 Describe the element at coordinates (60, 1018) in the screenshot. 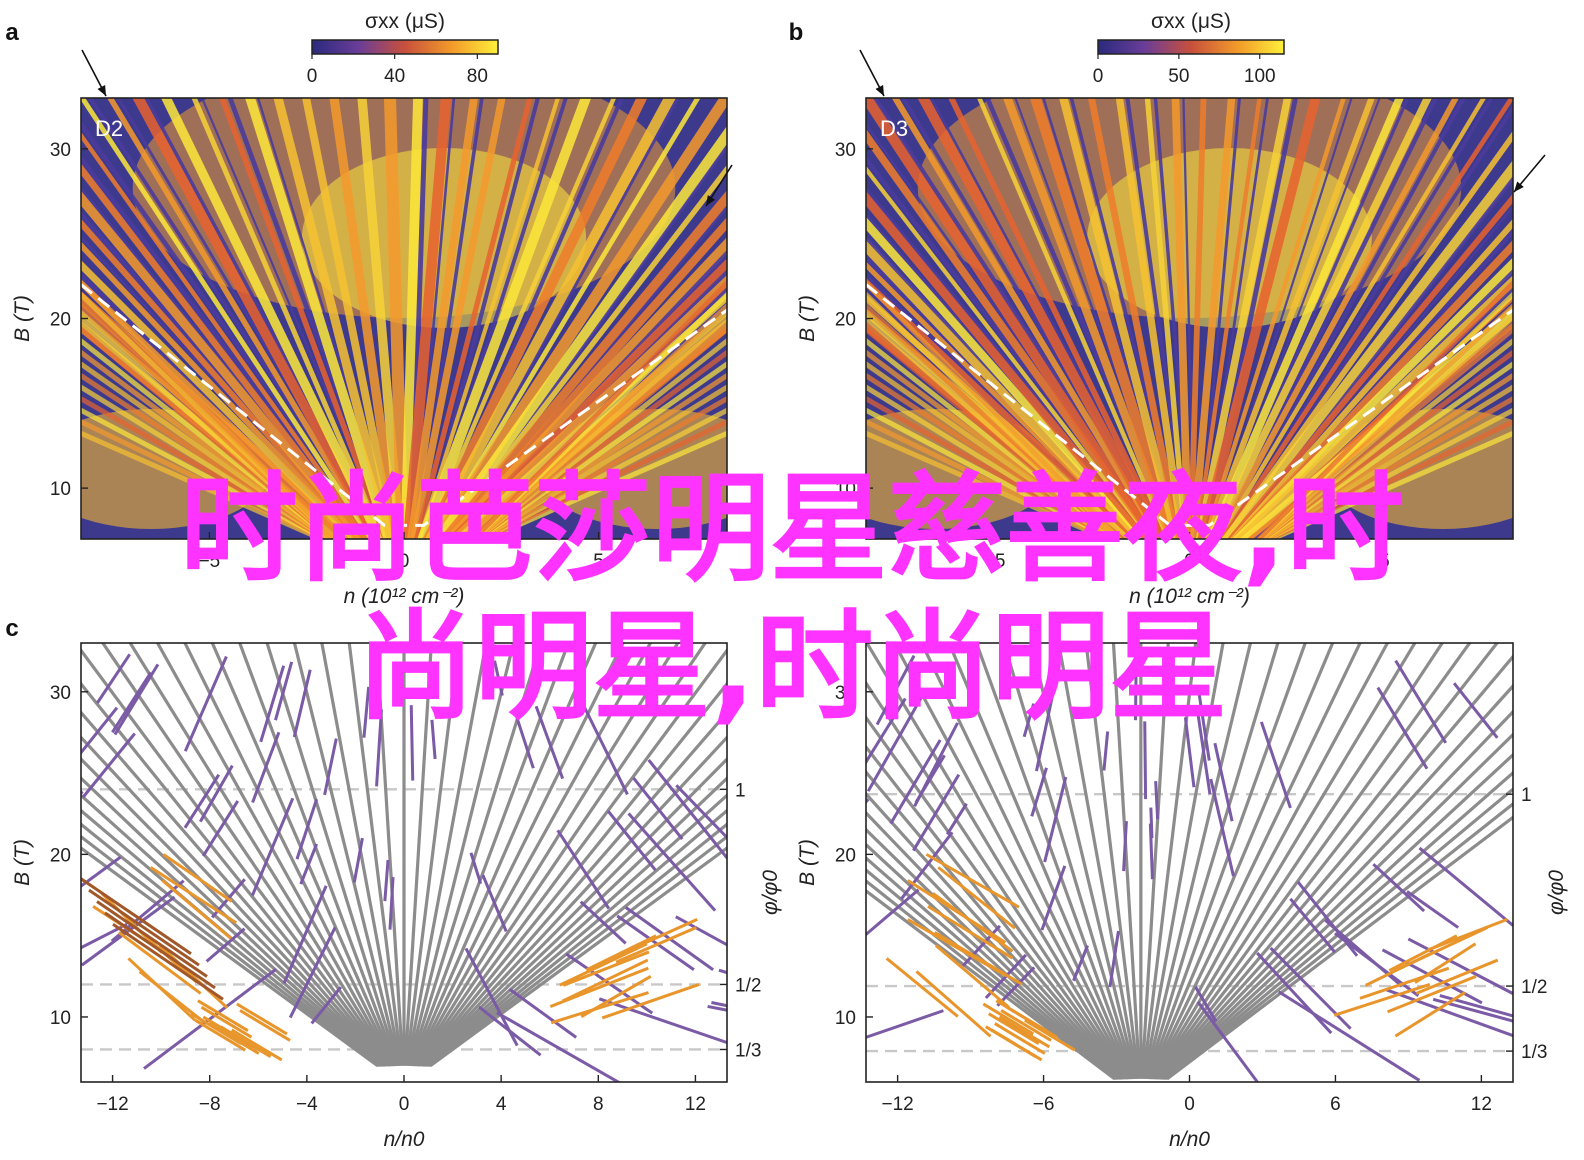

I see `ytick-label-c-0: 10` at that location.